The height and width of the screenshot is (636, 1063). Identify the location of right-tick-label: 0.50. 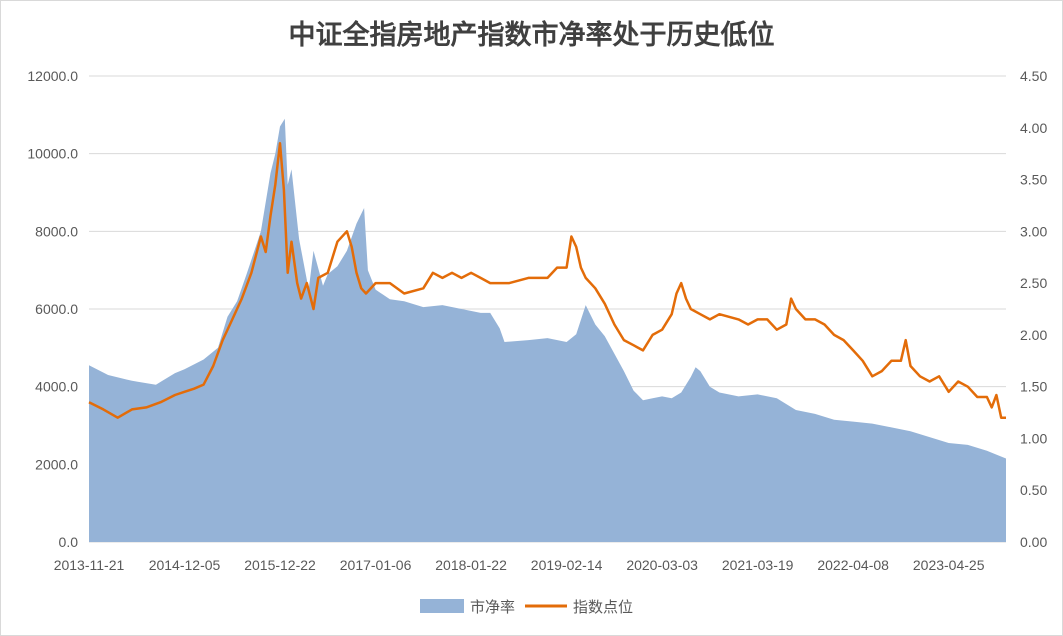
(1033, 490).